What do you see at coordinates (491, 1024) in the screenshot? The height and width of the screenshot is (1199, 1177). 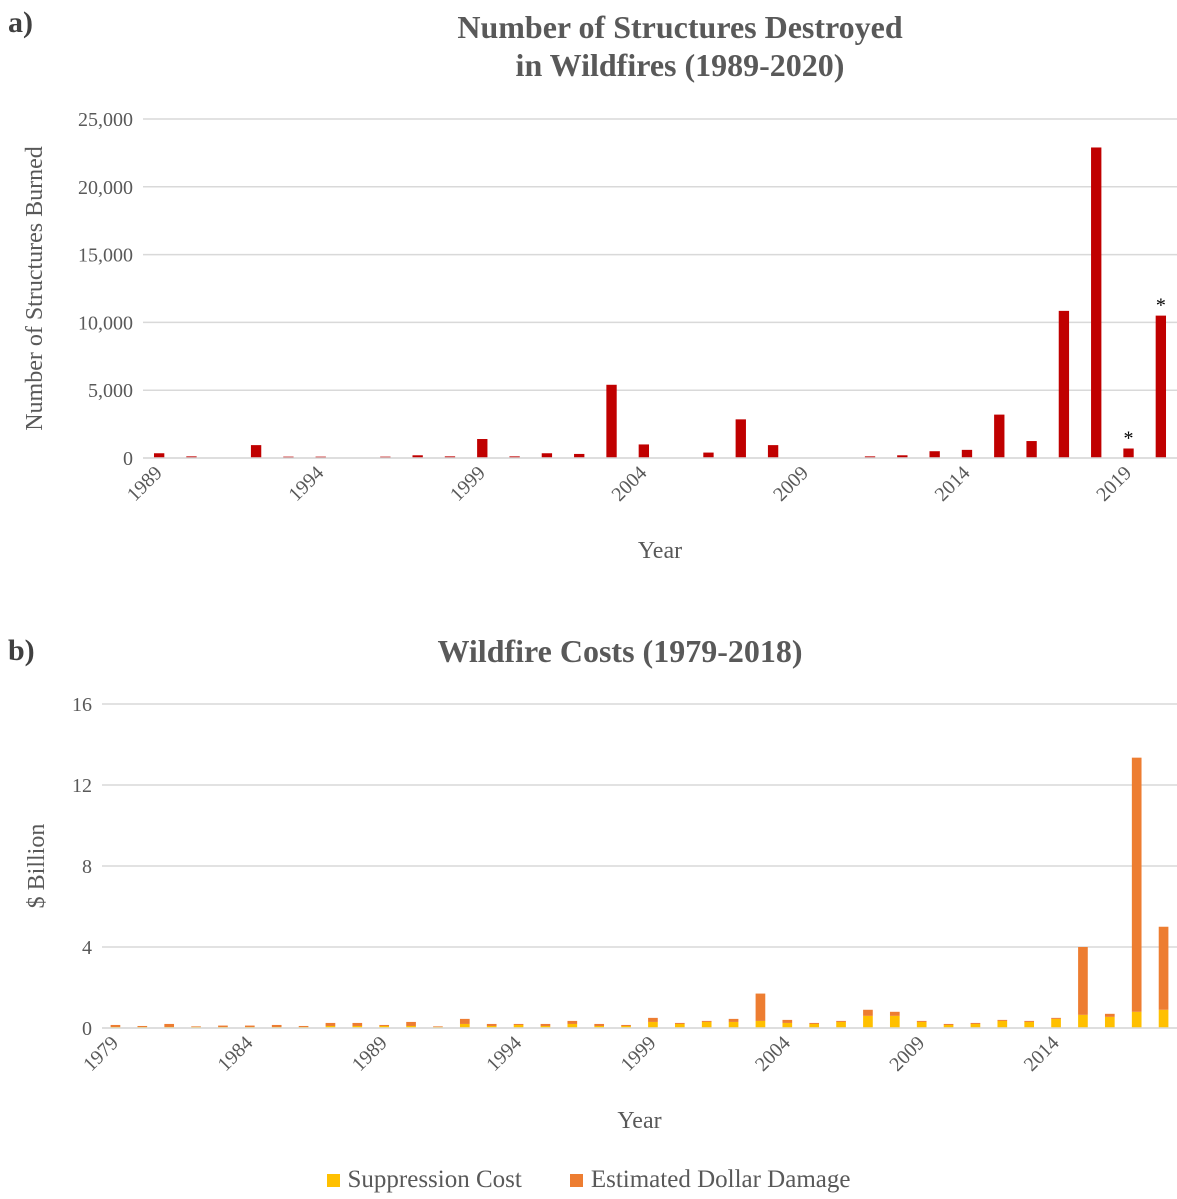 I see `bar-estimated-dollar-damage-1993` at bounding box center [491, 1024].